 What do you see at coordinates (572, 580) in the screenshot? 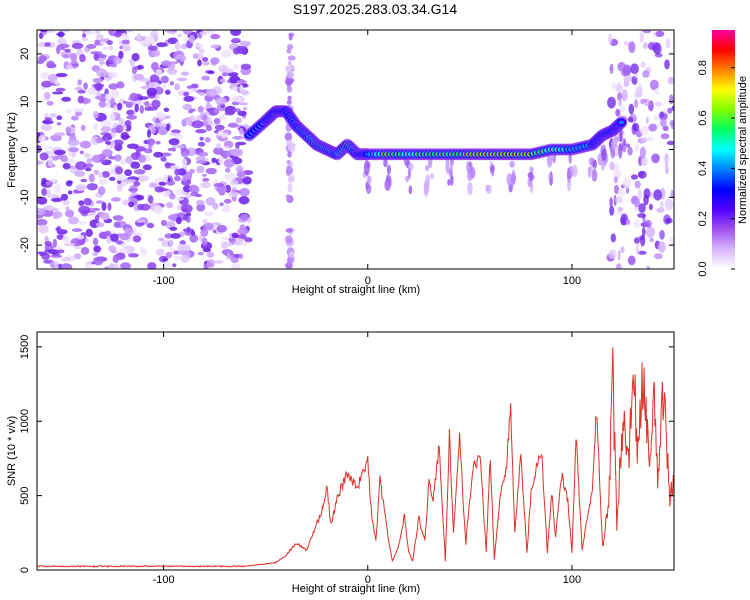
I see `snr-x-tick-label: 100` at bounding box center [572, 580].